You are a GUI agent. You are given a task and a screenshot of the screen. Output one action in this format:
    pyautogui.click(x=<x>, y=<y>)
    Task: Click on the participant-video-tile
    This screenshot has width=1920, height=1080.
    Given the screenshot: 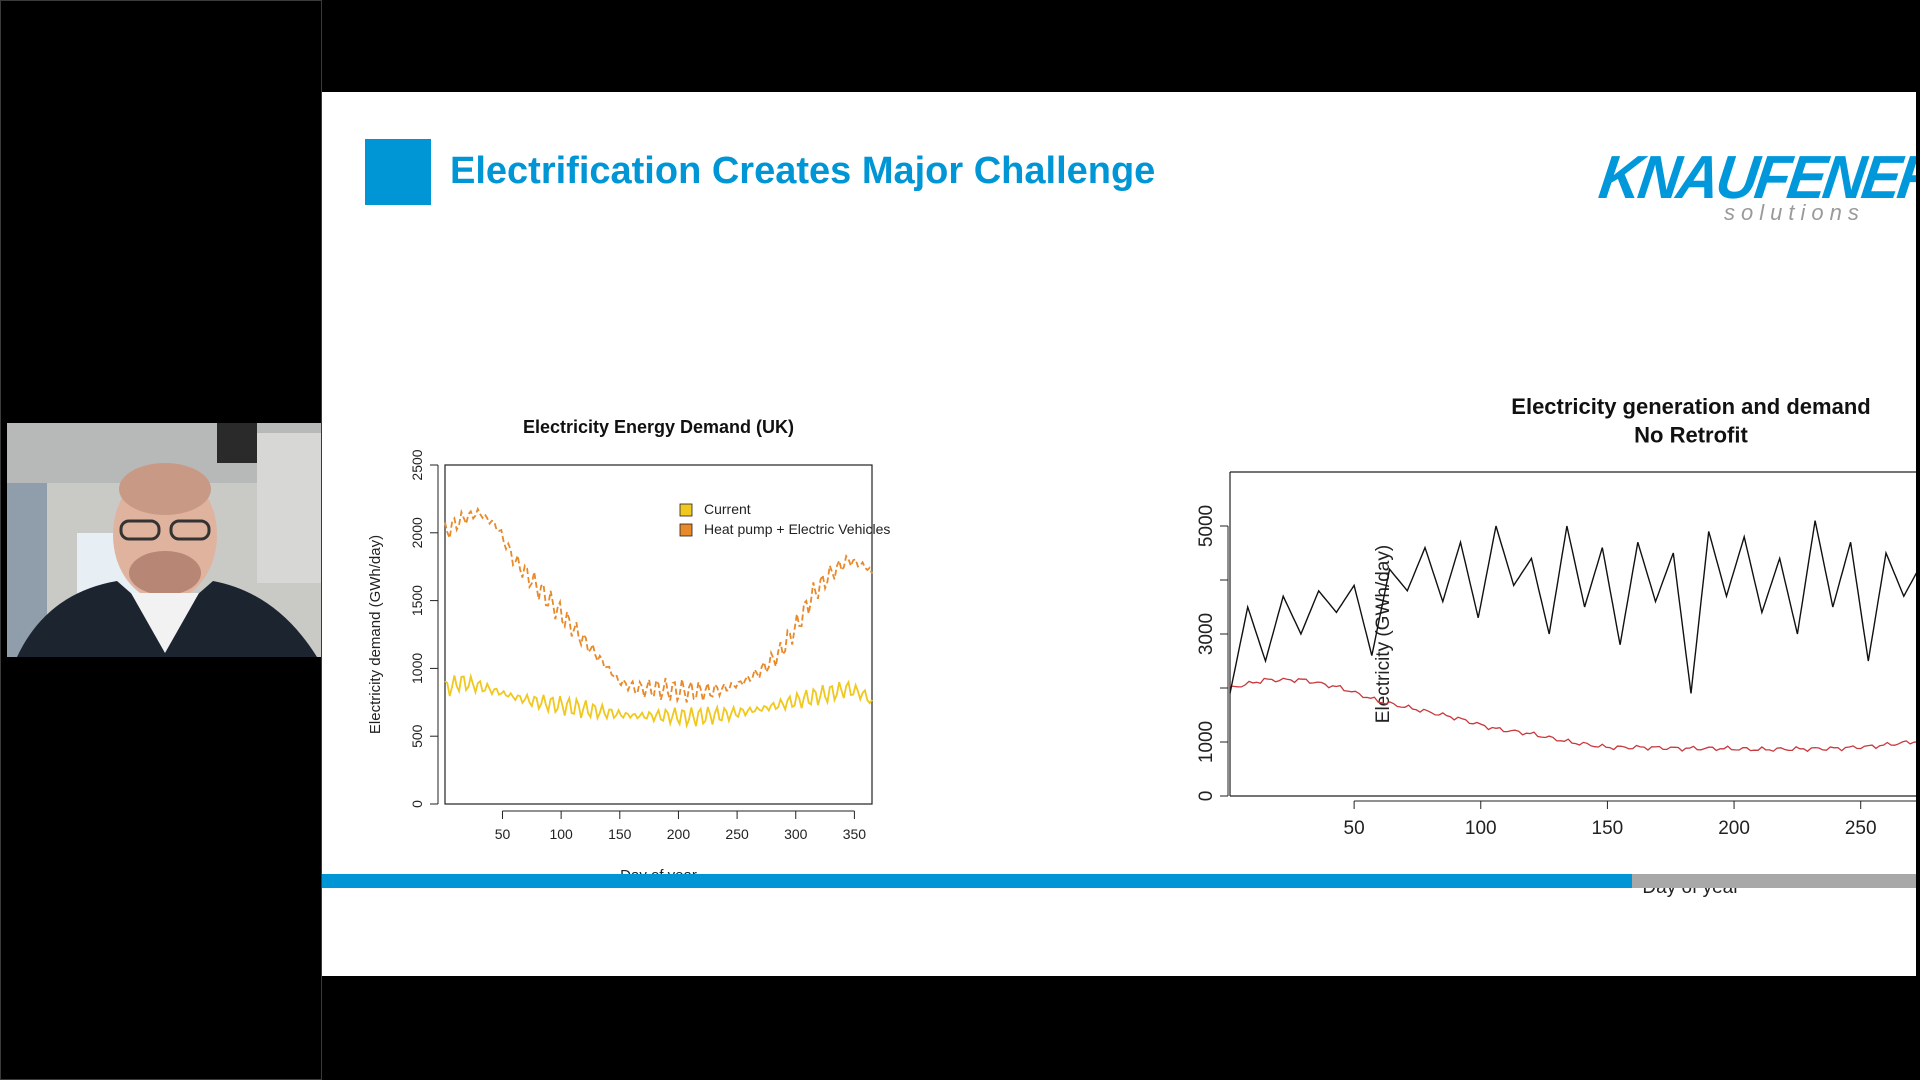 What is the action you would take?
    pyautogui.click(x=164, y=540)
    